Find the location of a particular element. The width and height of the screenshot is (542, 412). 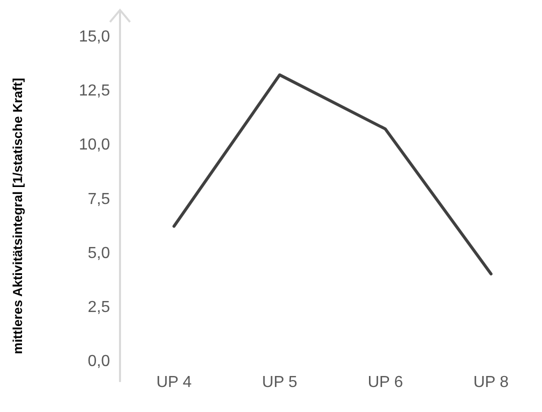

y-tick-label: 5,0 is located at coordinates (99, 253).